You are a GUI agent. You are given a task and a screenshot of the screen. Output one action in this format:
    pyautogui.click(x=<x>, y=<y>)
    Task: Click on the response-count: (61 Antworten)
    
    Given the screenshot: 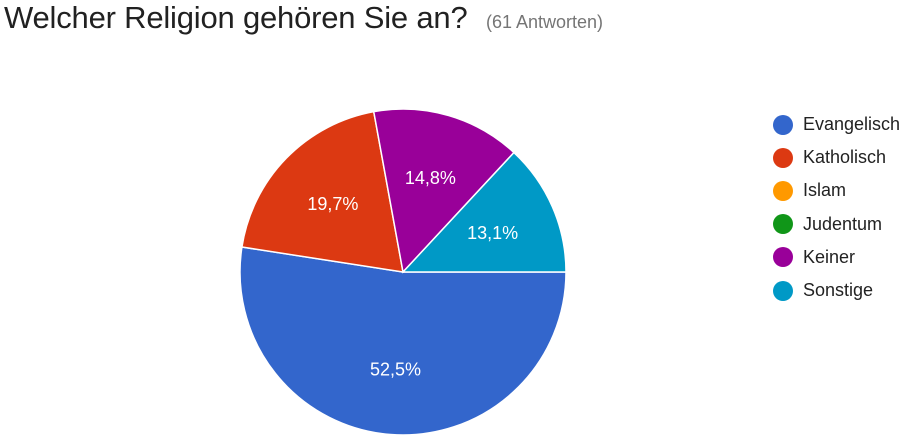 What is the action you would take?
    pyautogui.click(x=544, y=22)
    